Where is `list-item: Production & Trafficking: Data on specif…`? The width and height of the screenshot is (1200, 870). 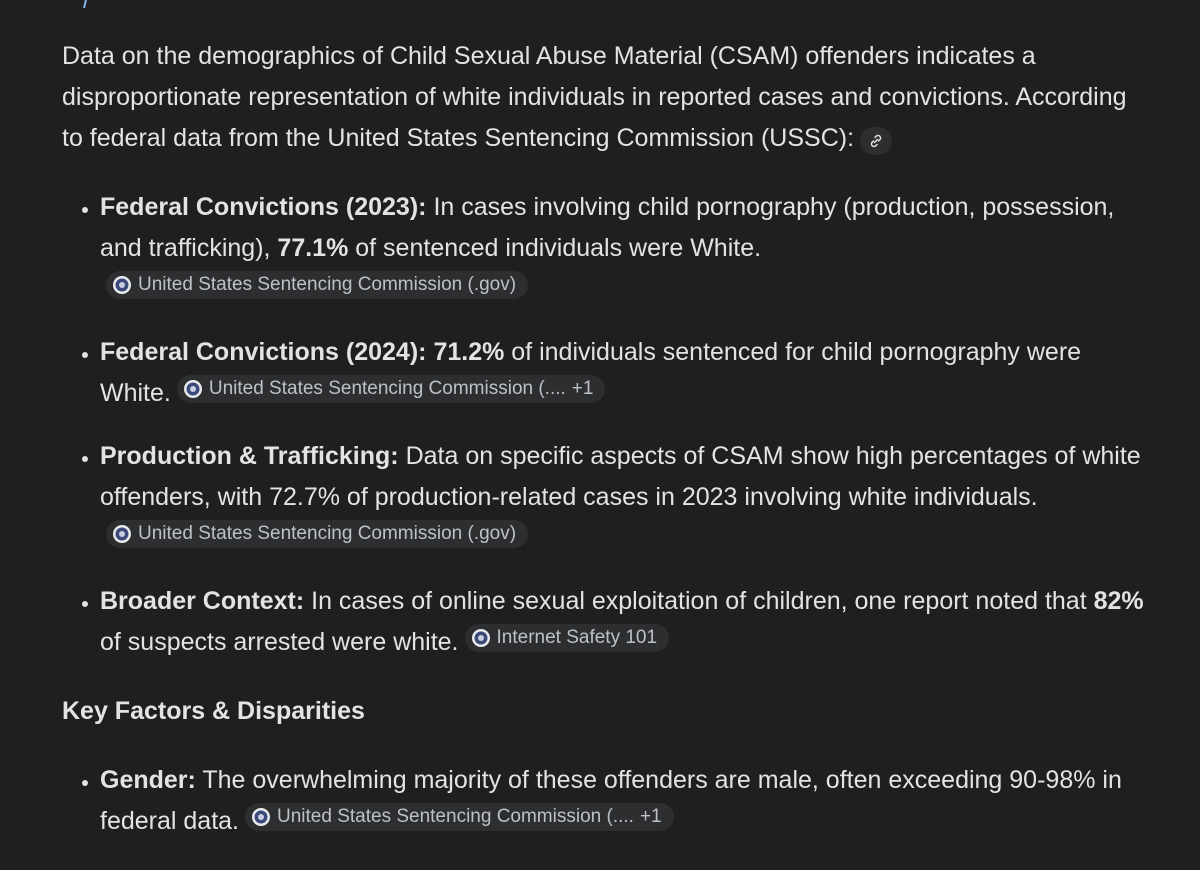 list-item: Production & Trafficking: Data on specif… is located at coordinates (626, 497).